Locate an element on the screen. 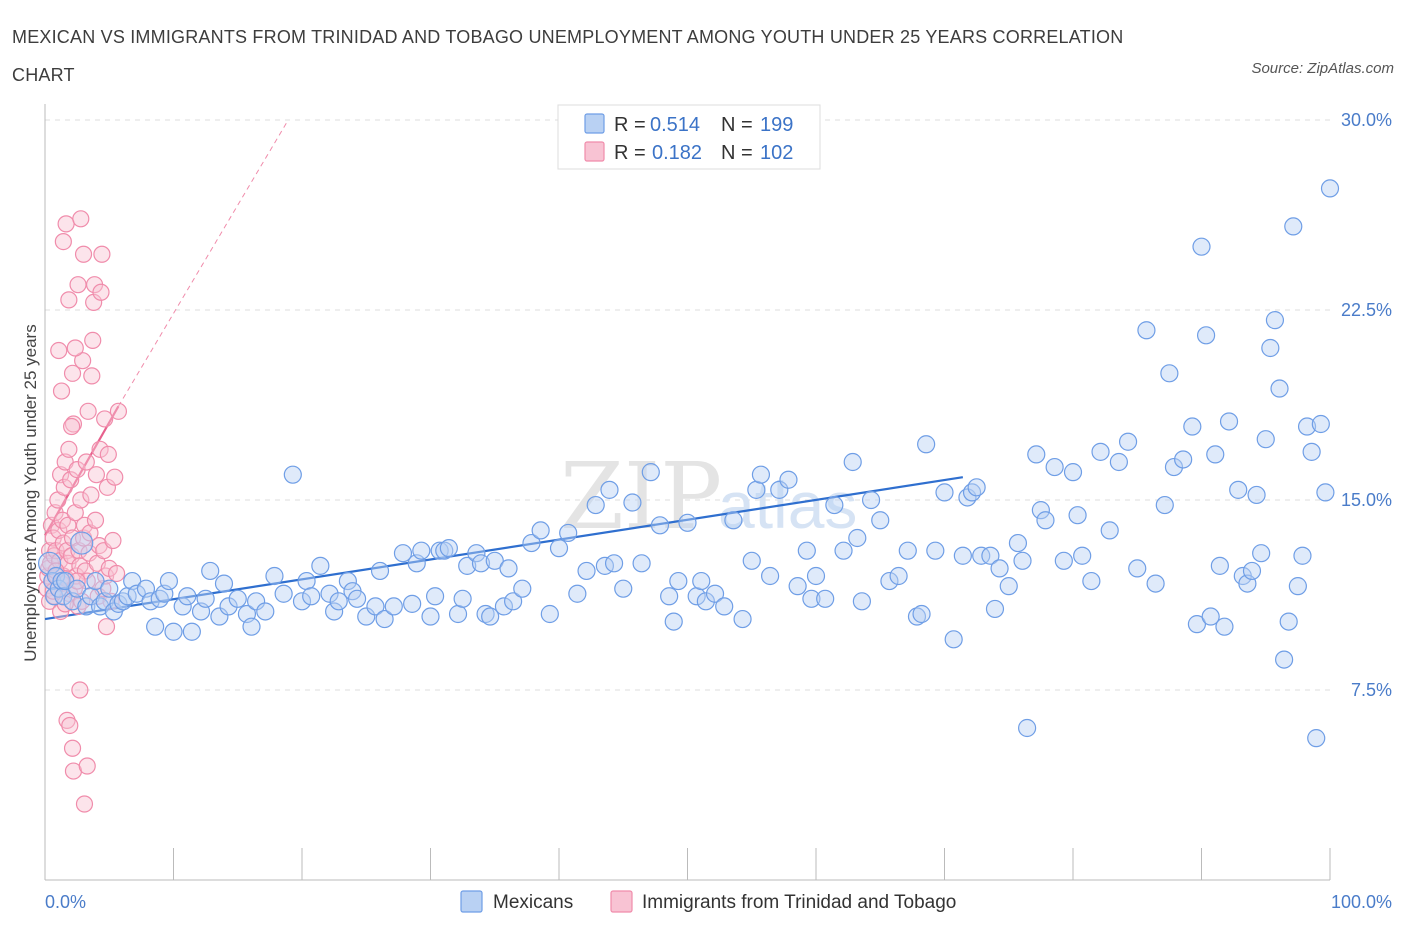 This screenshot has height=930, width=1406. stats-n-label-trinidad: N = is located at coordinates (737, 153).